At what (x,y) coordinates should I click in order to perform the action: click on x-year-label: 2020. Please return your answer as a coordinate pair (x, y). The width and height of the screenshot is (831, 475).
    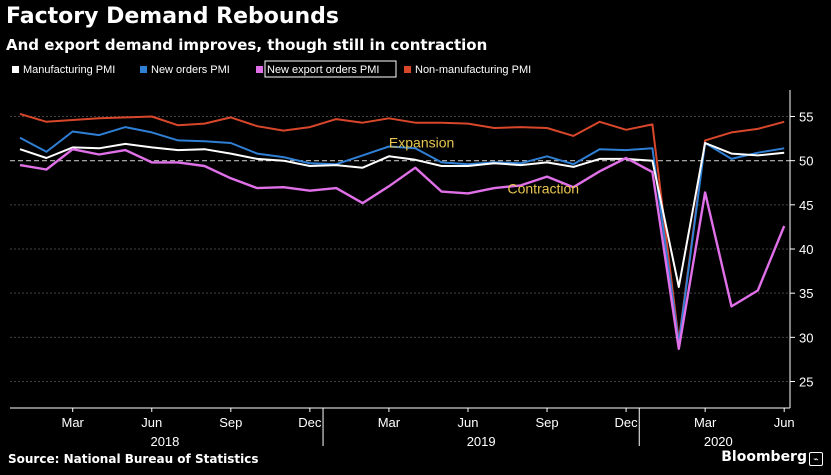
    Looking at the image, I should click on (718, 441).